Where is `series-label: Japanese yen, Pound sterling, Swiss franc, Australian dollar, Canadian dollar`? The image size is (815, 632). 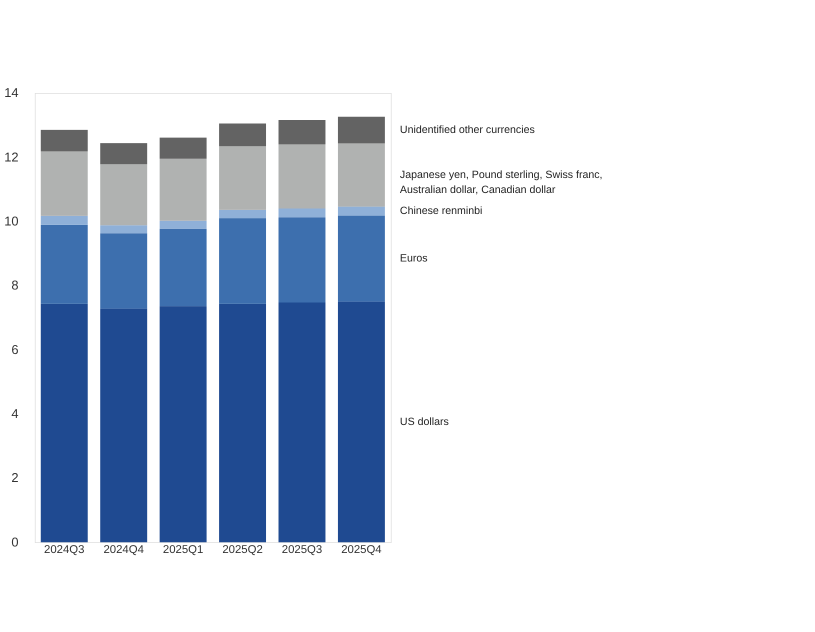
series-label: Japanese yen, Pound sterling, Swiss franc, Australian dollar, Canadian dollar is located at coordinates (501, 182).